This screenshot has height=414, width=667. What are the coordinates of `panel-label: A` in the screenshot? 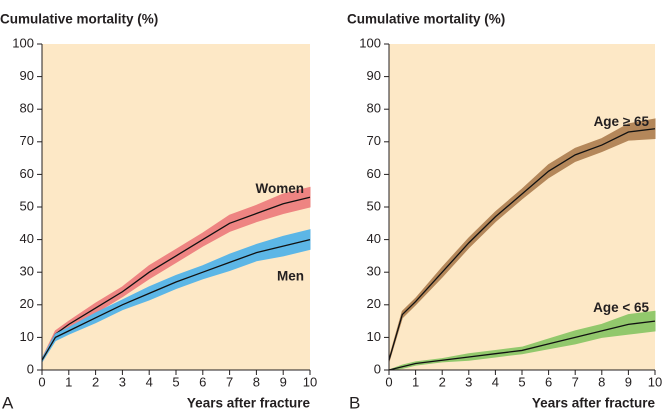 It's located at (8, 402).